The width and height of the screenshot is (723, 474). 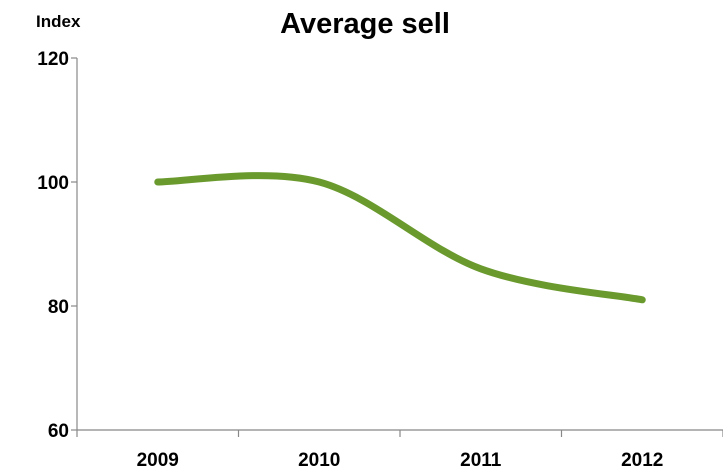 What do you see at coordinates (642, 460) in the screenshot?
I see `x-tick-label: 2012` at bounding box center [642, 460].